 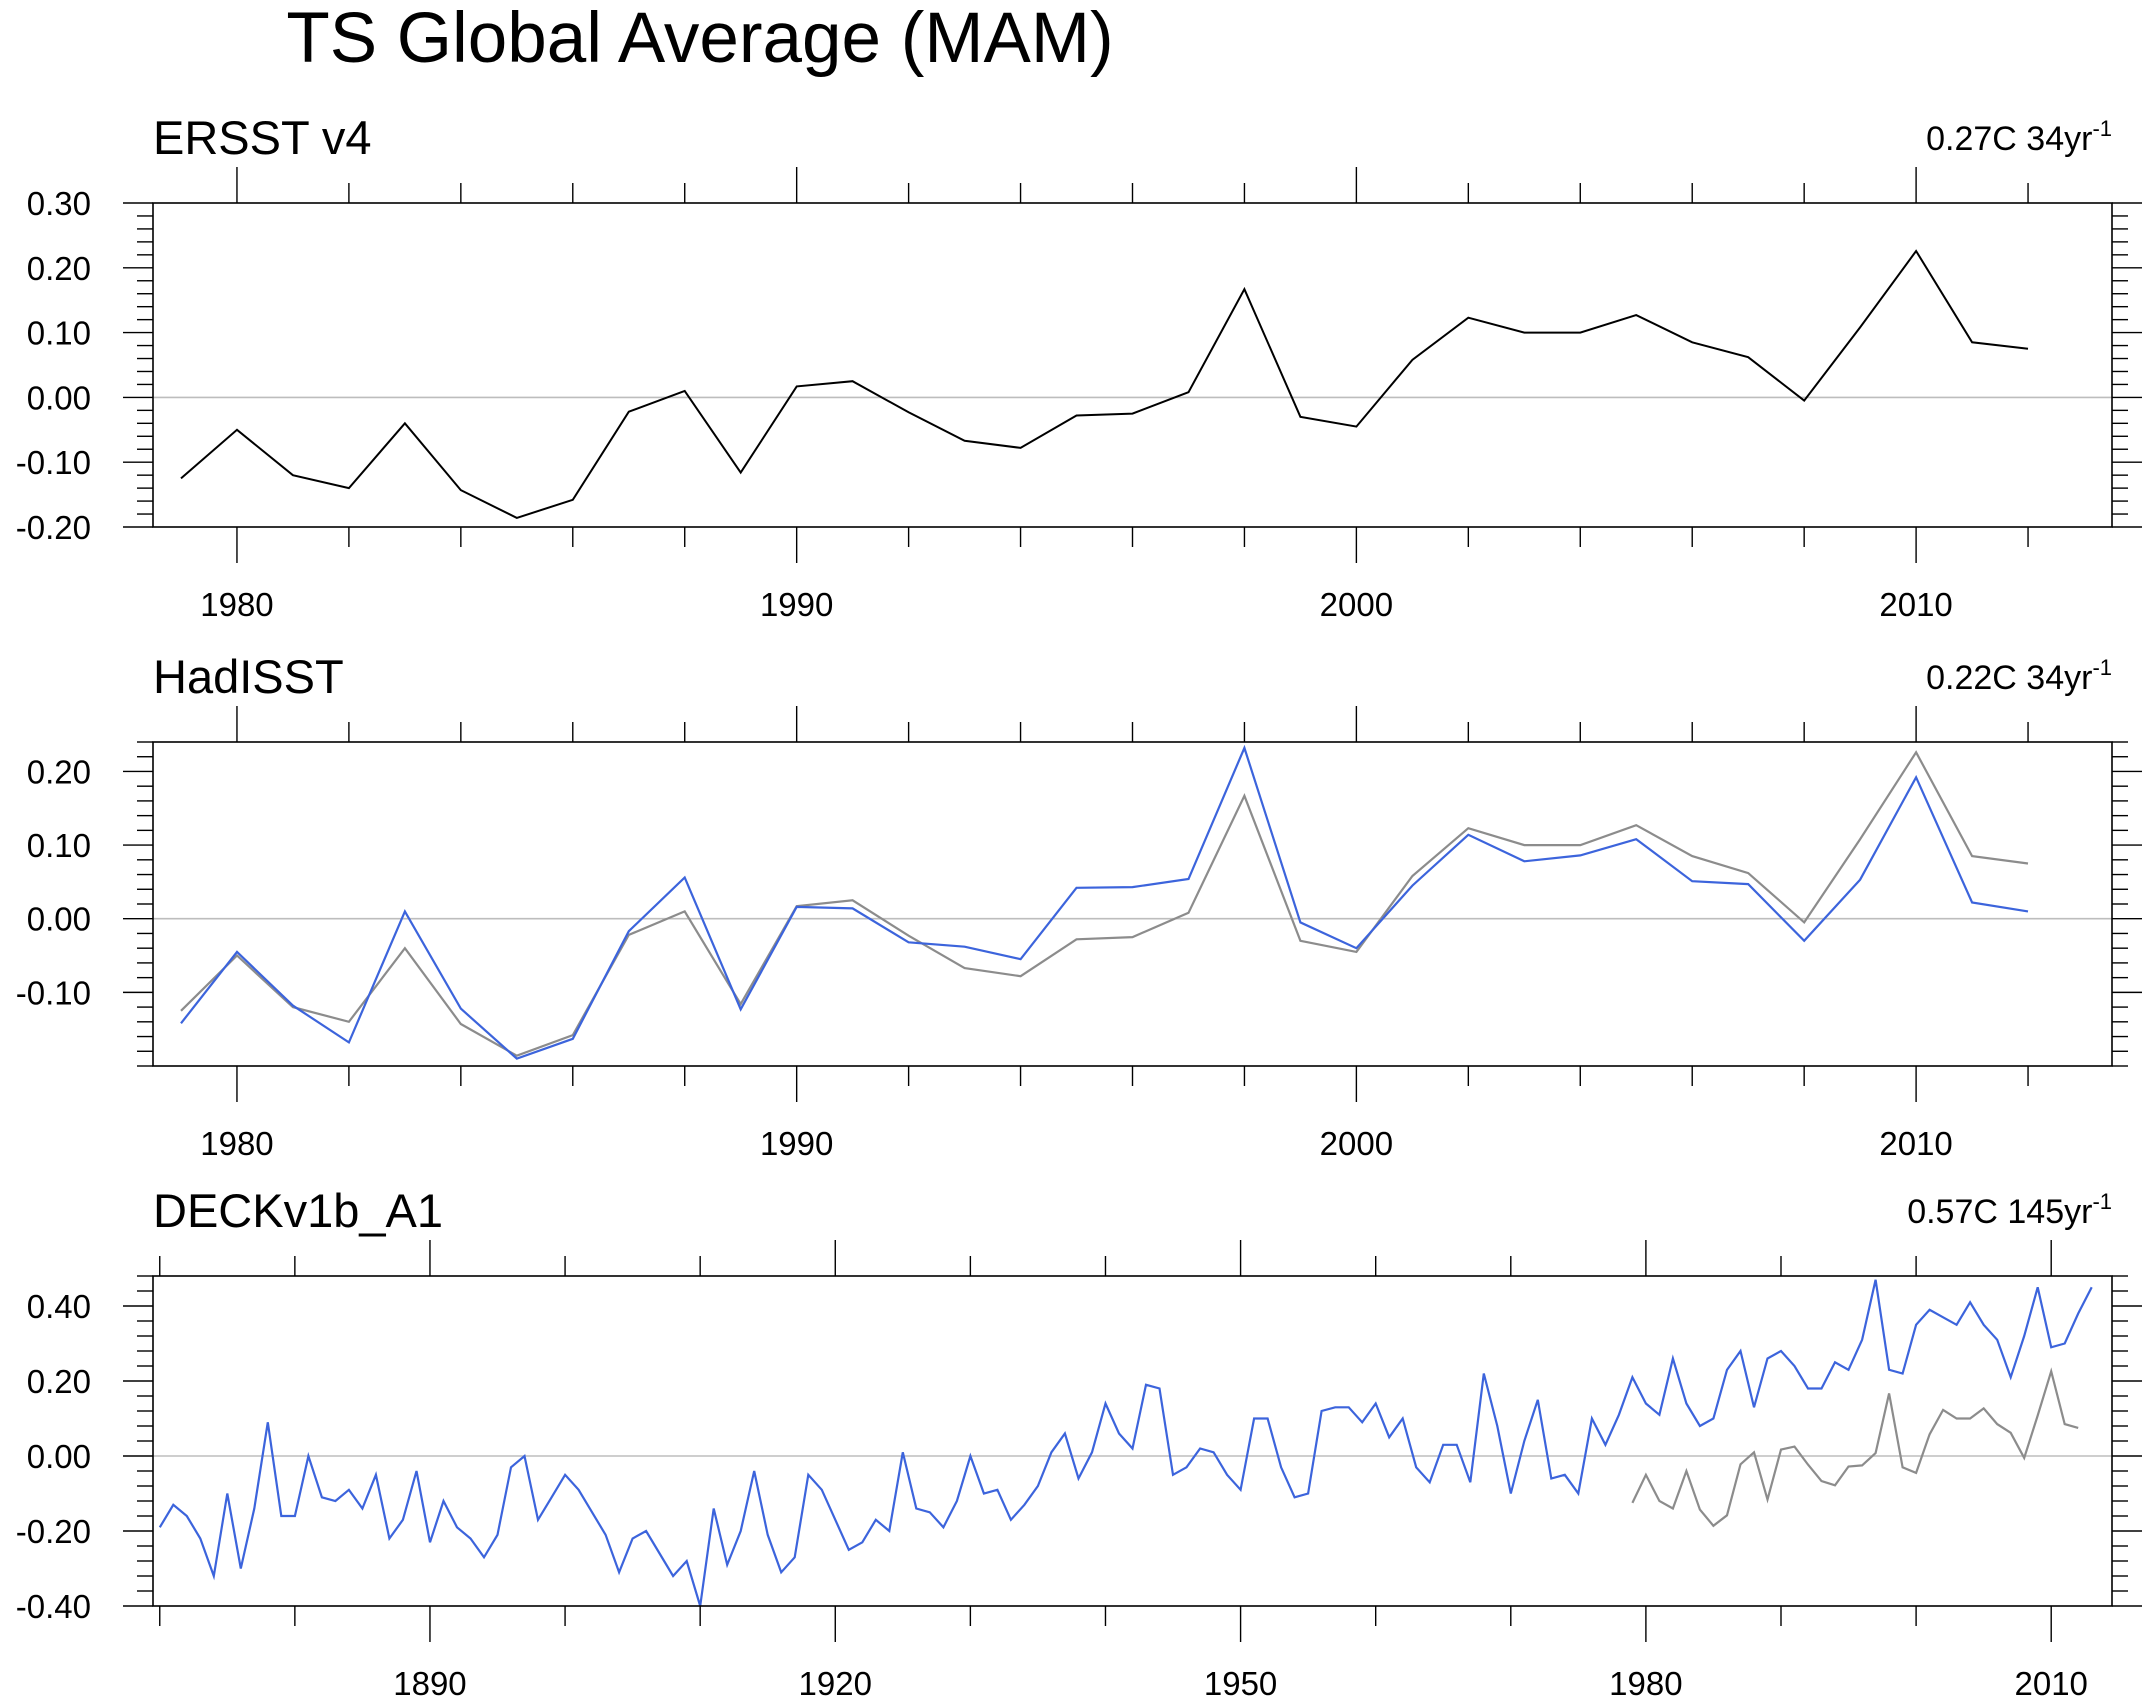 What do you see at coordinates (835, 1683) in the screenshot?
I see `x-tick-label: 1920` at bounding box center [835, 1683].